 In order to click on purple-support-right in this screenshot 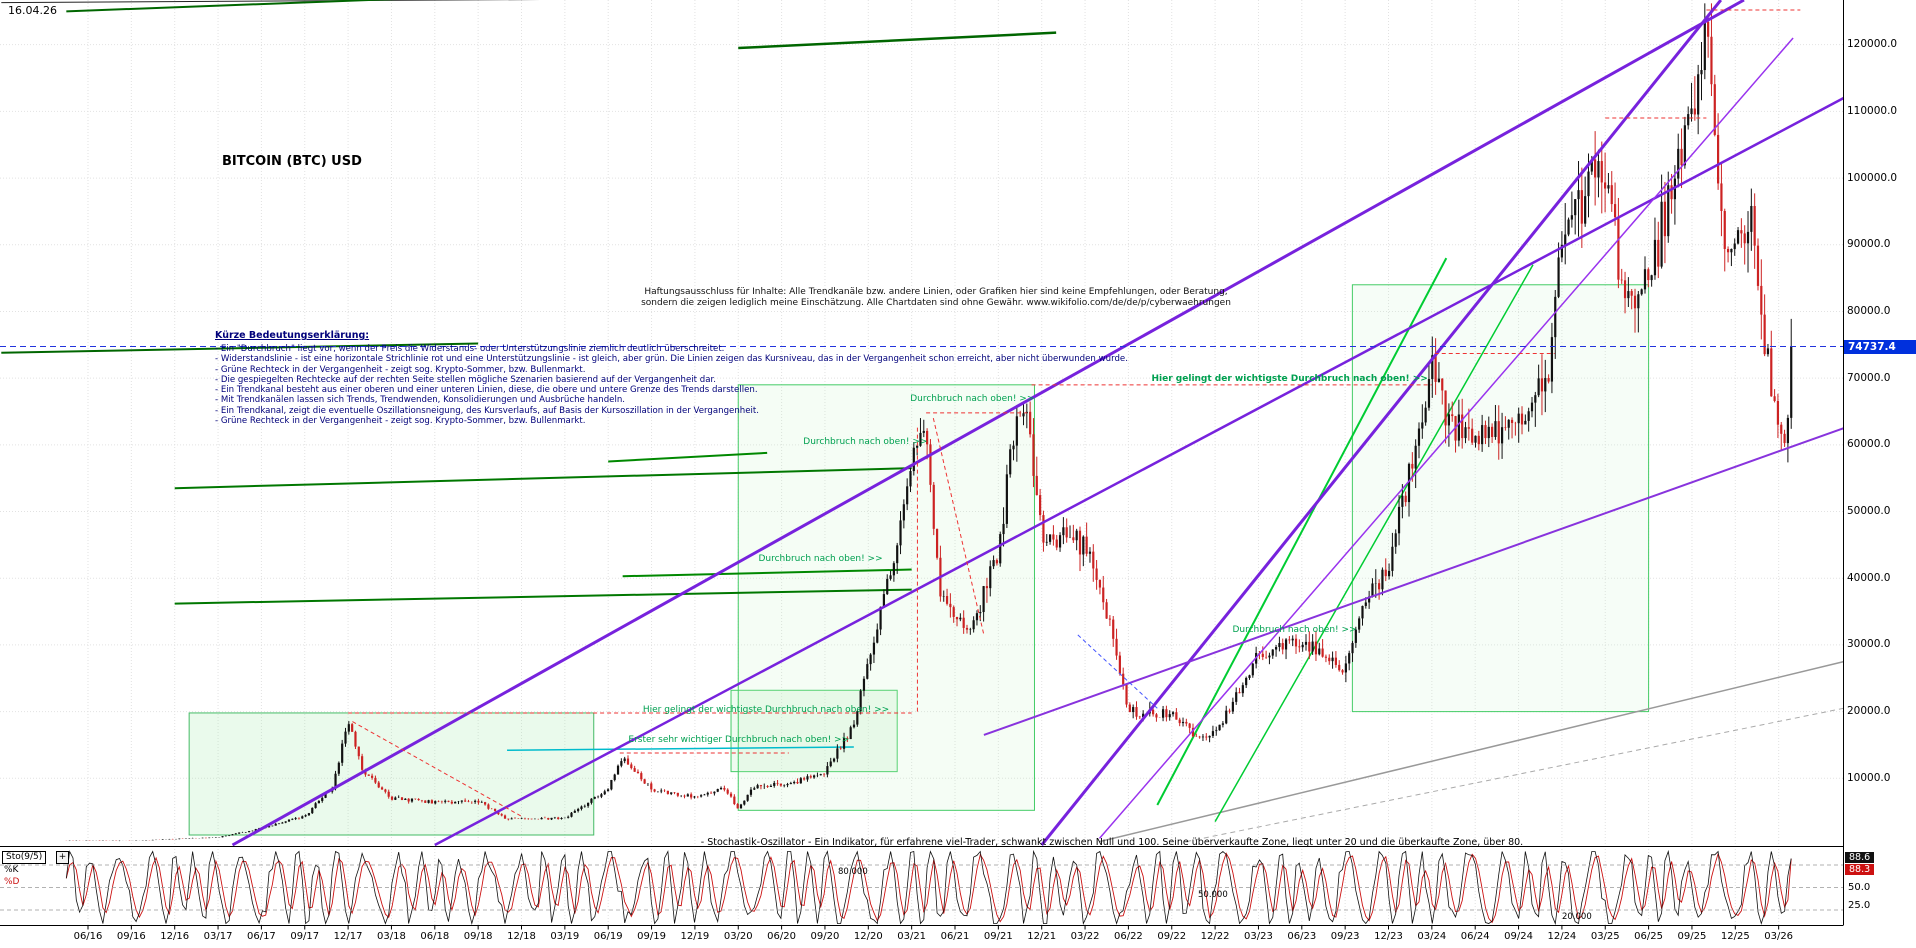, I will do `click(1414, 581)`.